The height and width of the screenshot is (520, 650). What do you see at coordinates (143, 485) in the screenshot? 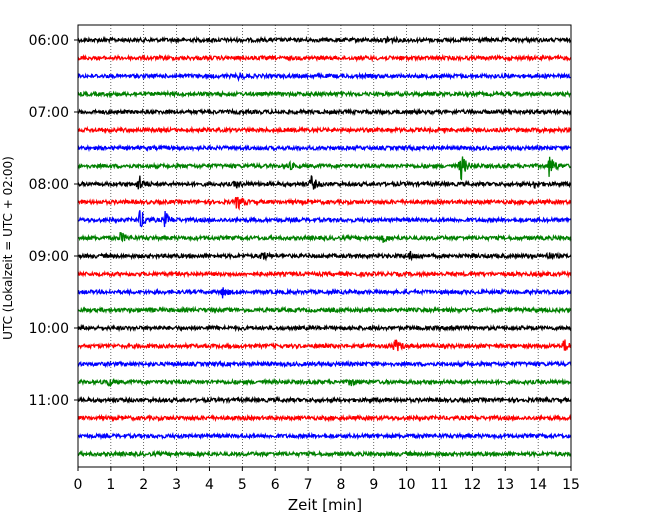
I see `x-tick-label: 2` at bounding box center [143, 485].